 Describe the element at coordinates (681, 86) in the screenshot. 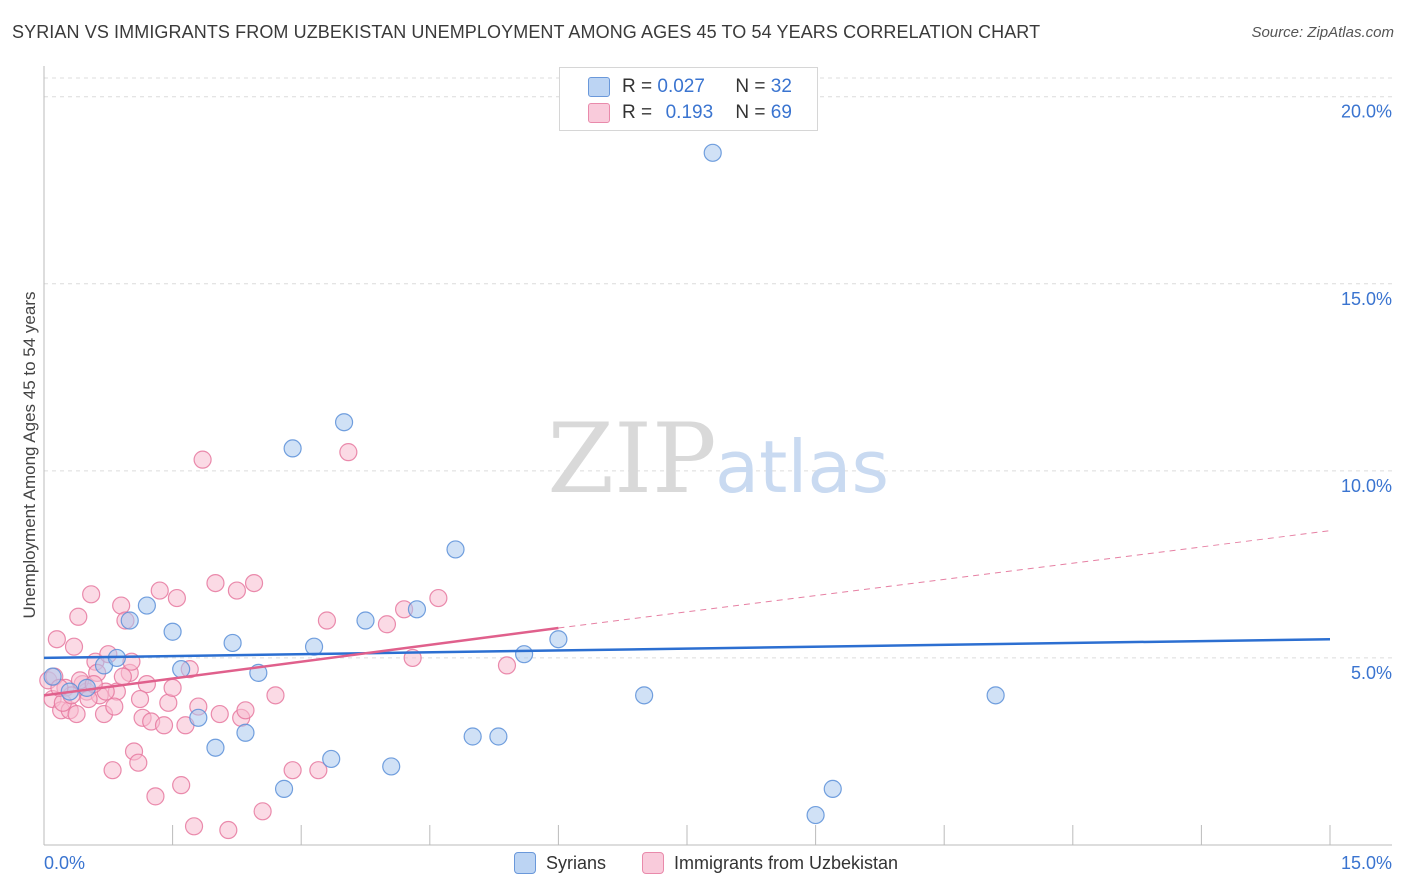

I see `r-value: 0.027` at that location.